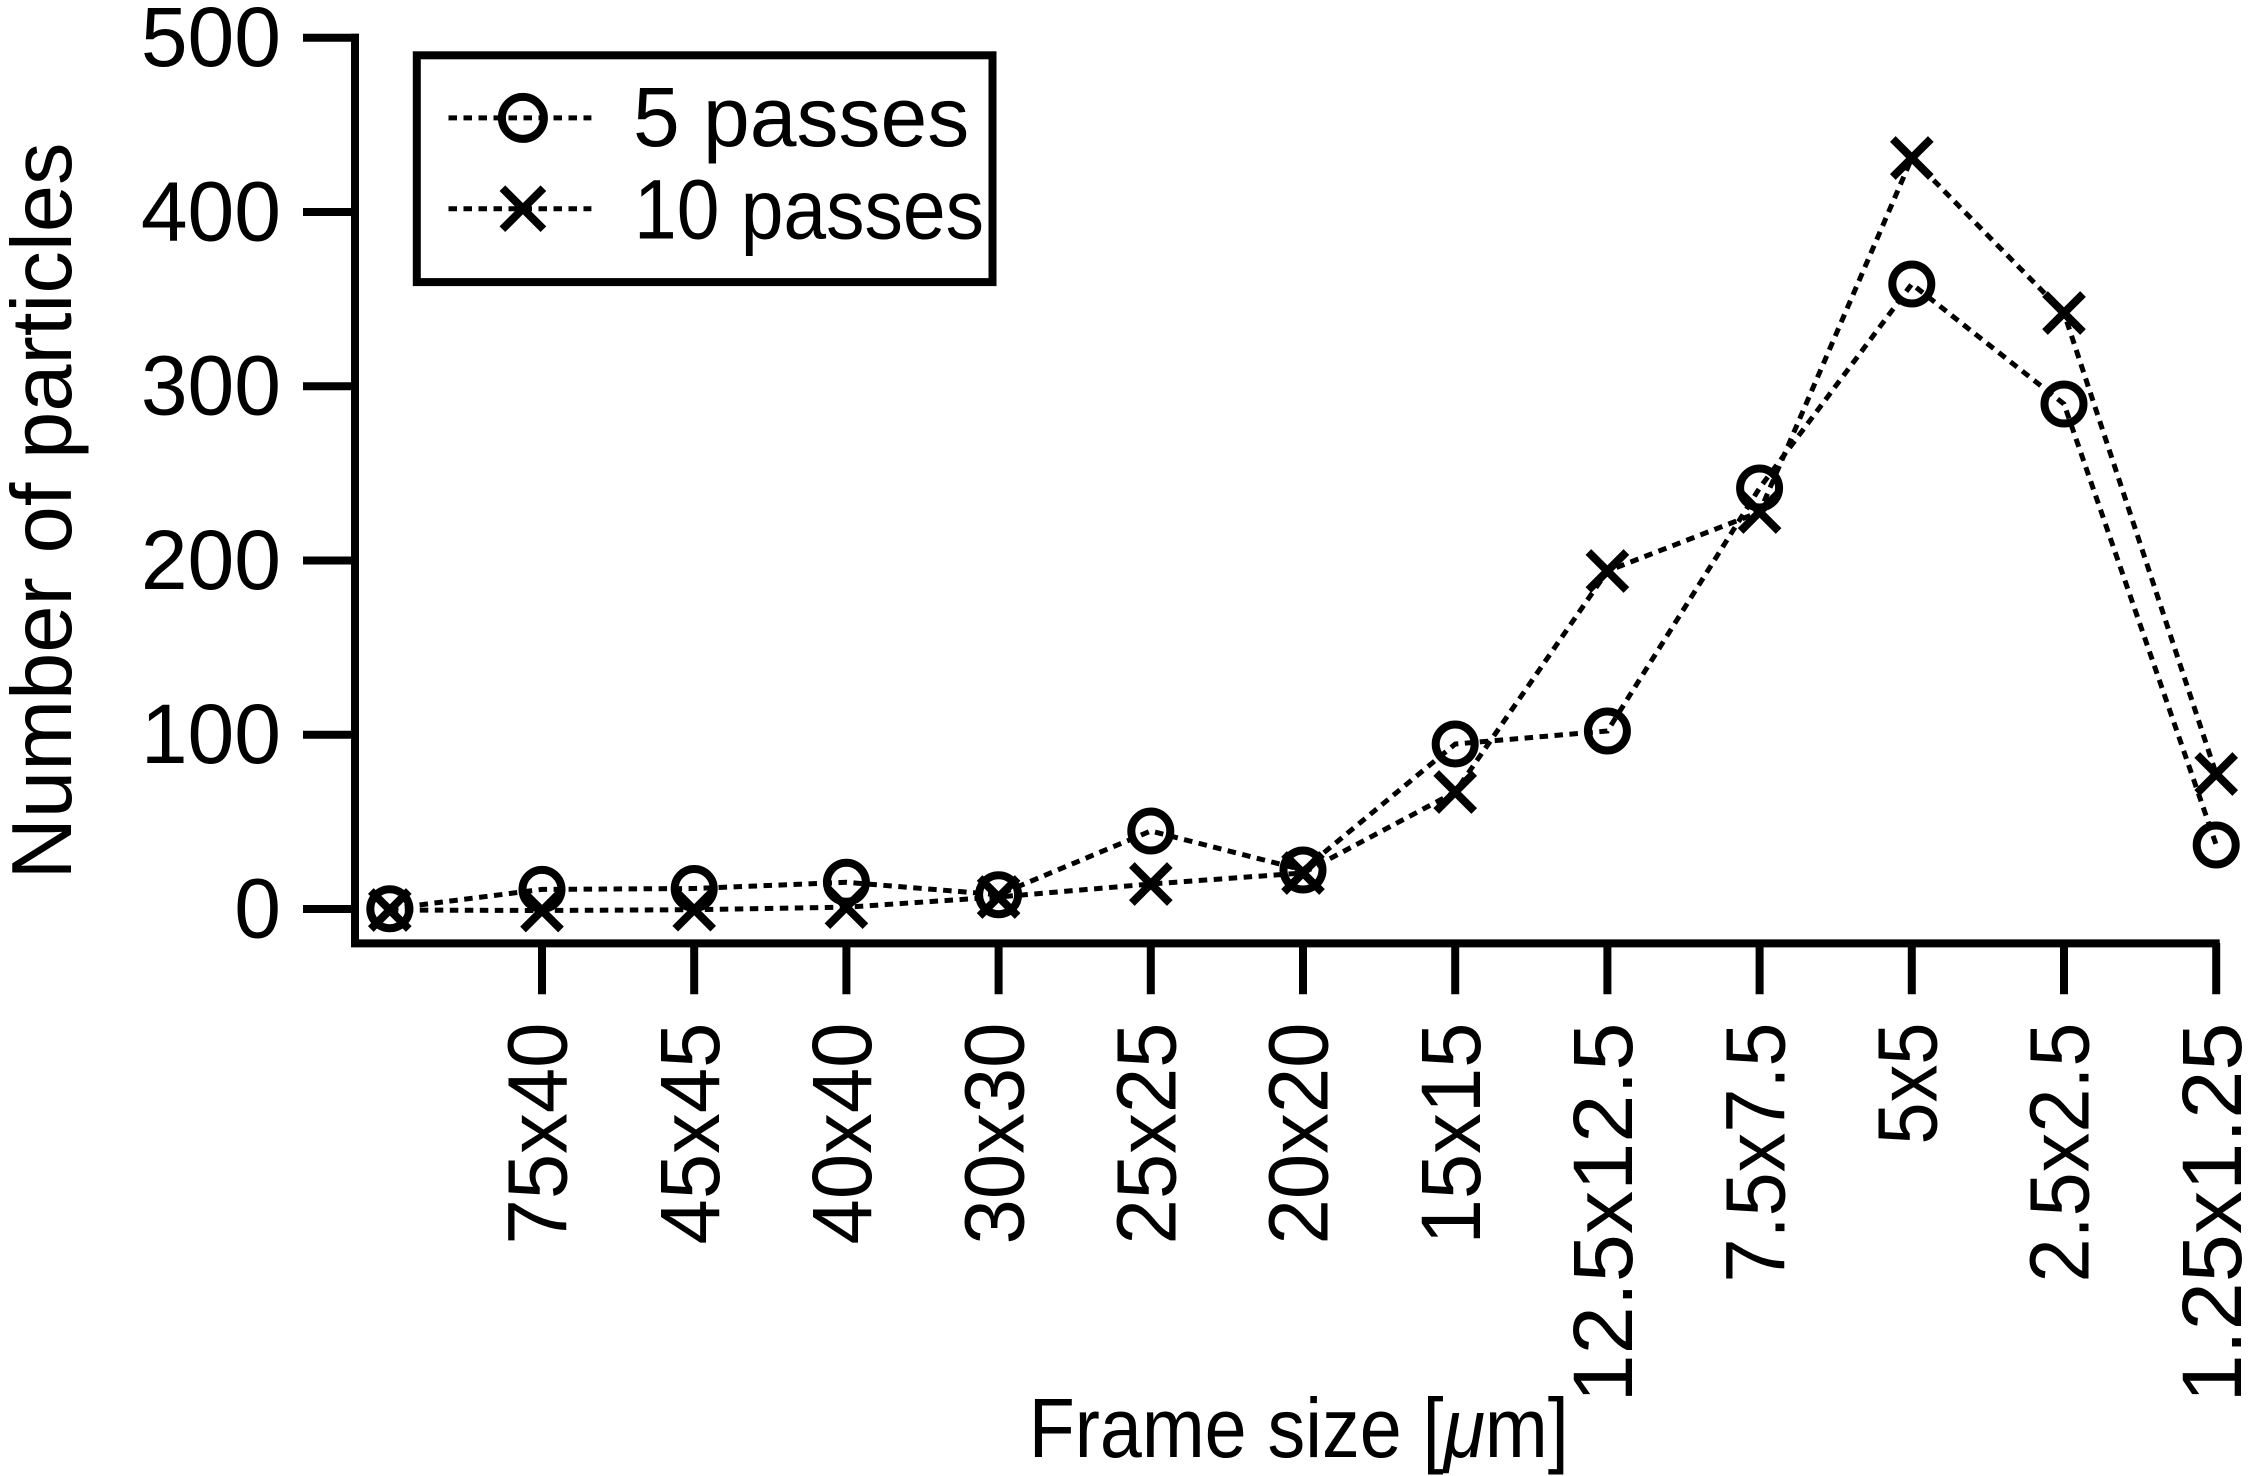 Image resolution: width=2250 pixels, height=1476 pixels. I want to click on svg-text: Frame size [μm], so click(1299, 1428).